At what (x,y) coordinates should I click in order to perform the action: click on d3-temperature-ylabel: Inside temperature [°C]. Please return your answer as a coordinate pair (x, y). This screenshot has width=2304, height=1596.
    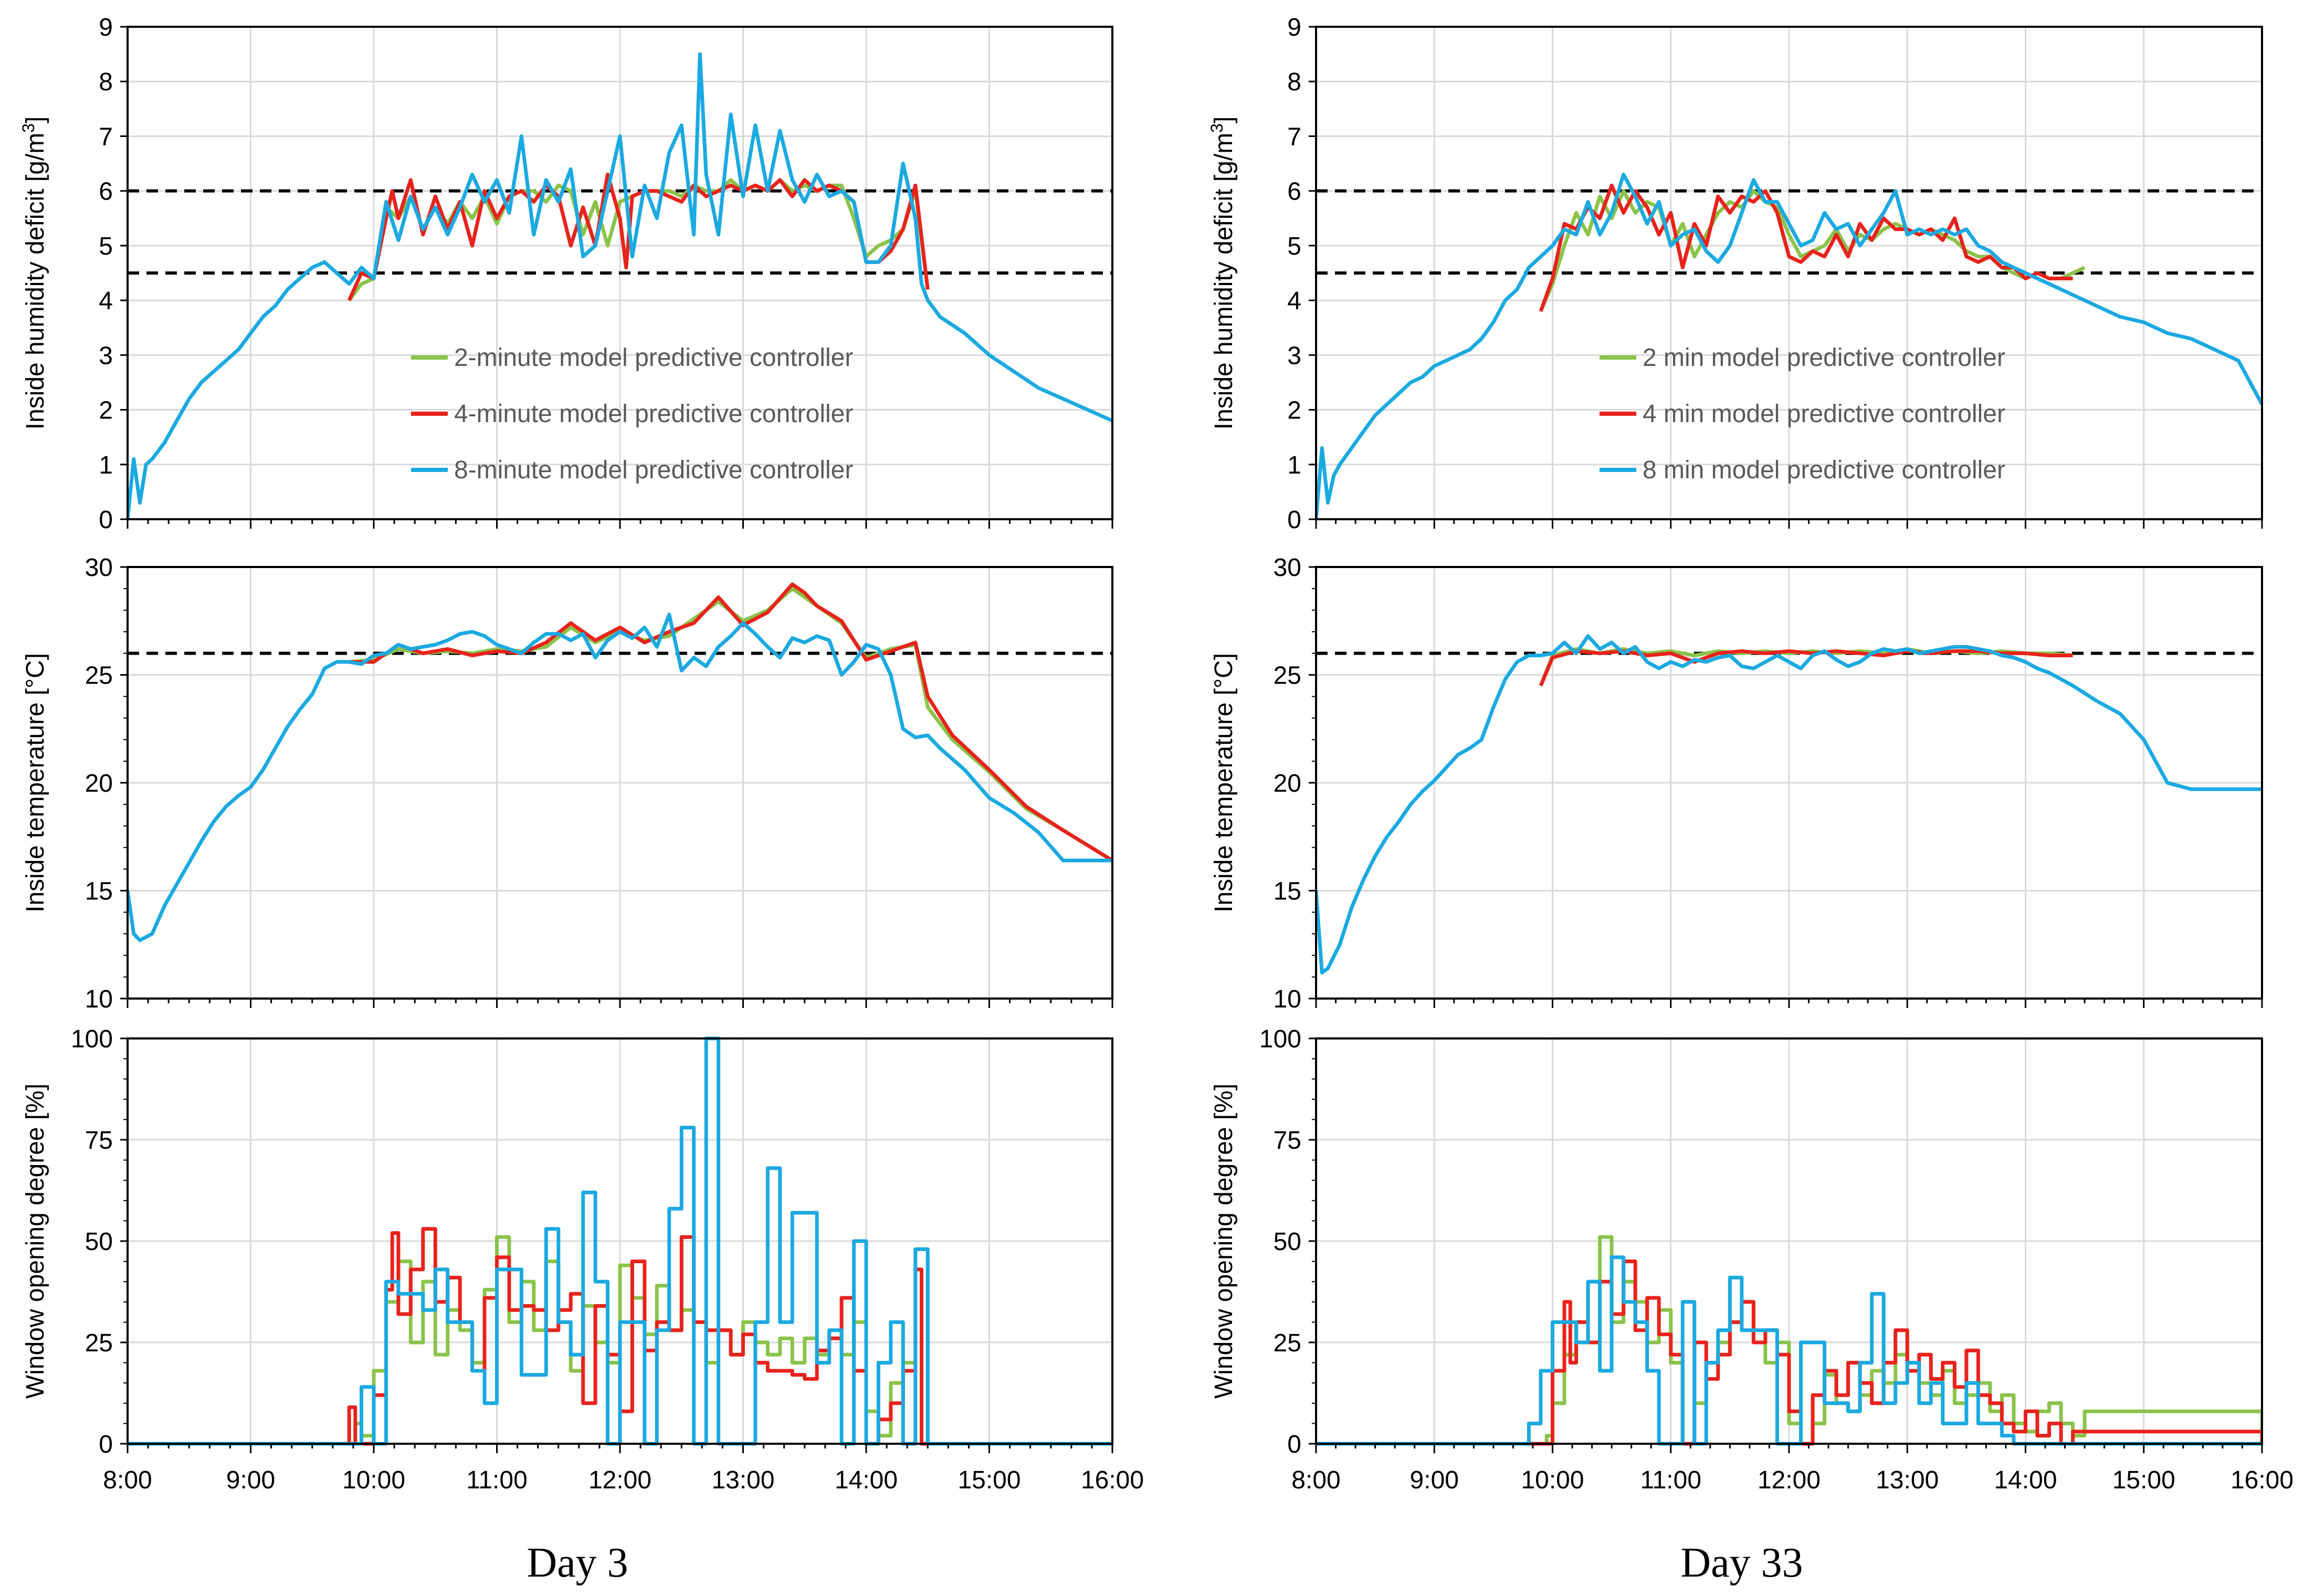
    Looking at the image, I should click on (35, 782).